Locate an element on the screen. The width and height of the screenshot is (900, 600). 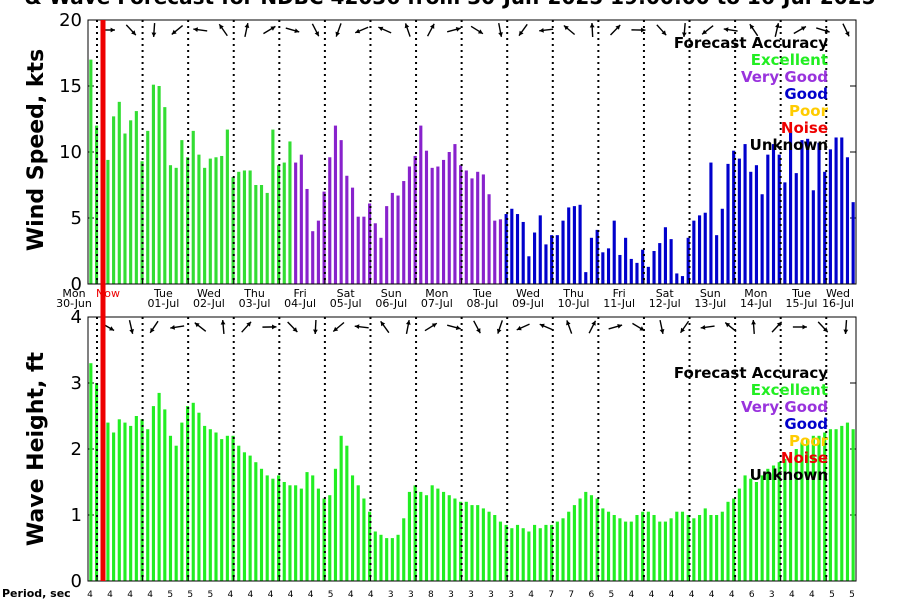
day-date: 16-Jul is located at coordinates (838, 303).